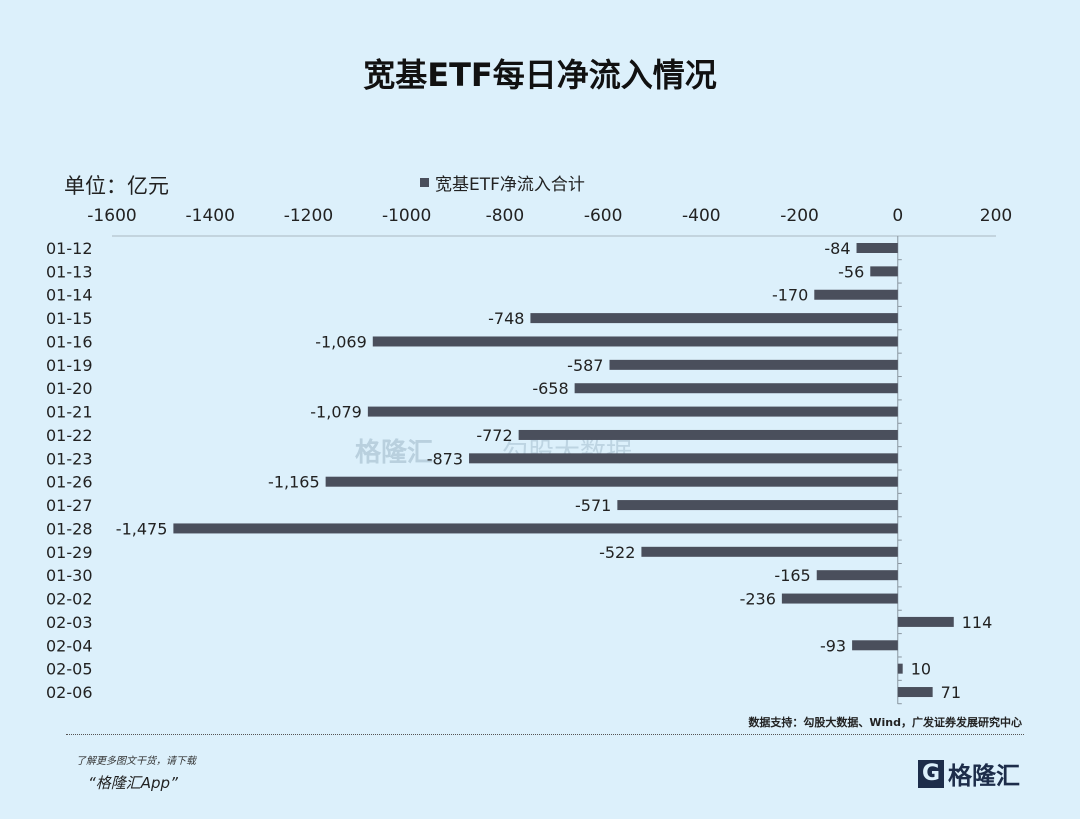 Image resolution: width=1080 pixels, height=819 pixels. I want to click on data-label: -748, so click(506, 318).